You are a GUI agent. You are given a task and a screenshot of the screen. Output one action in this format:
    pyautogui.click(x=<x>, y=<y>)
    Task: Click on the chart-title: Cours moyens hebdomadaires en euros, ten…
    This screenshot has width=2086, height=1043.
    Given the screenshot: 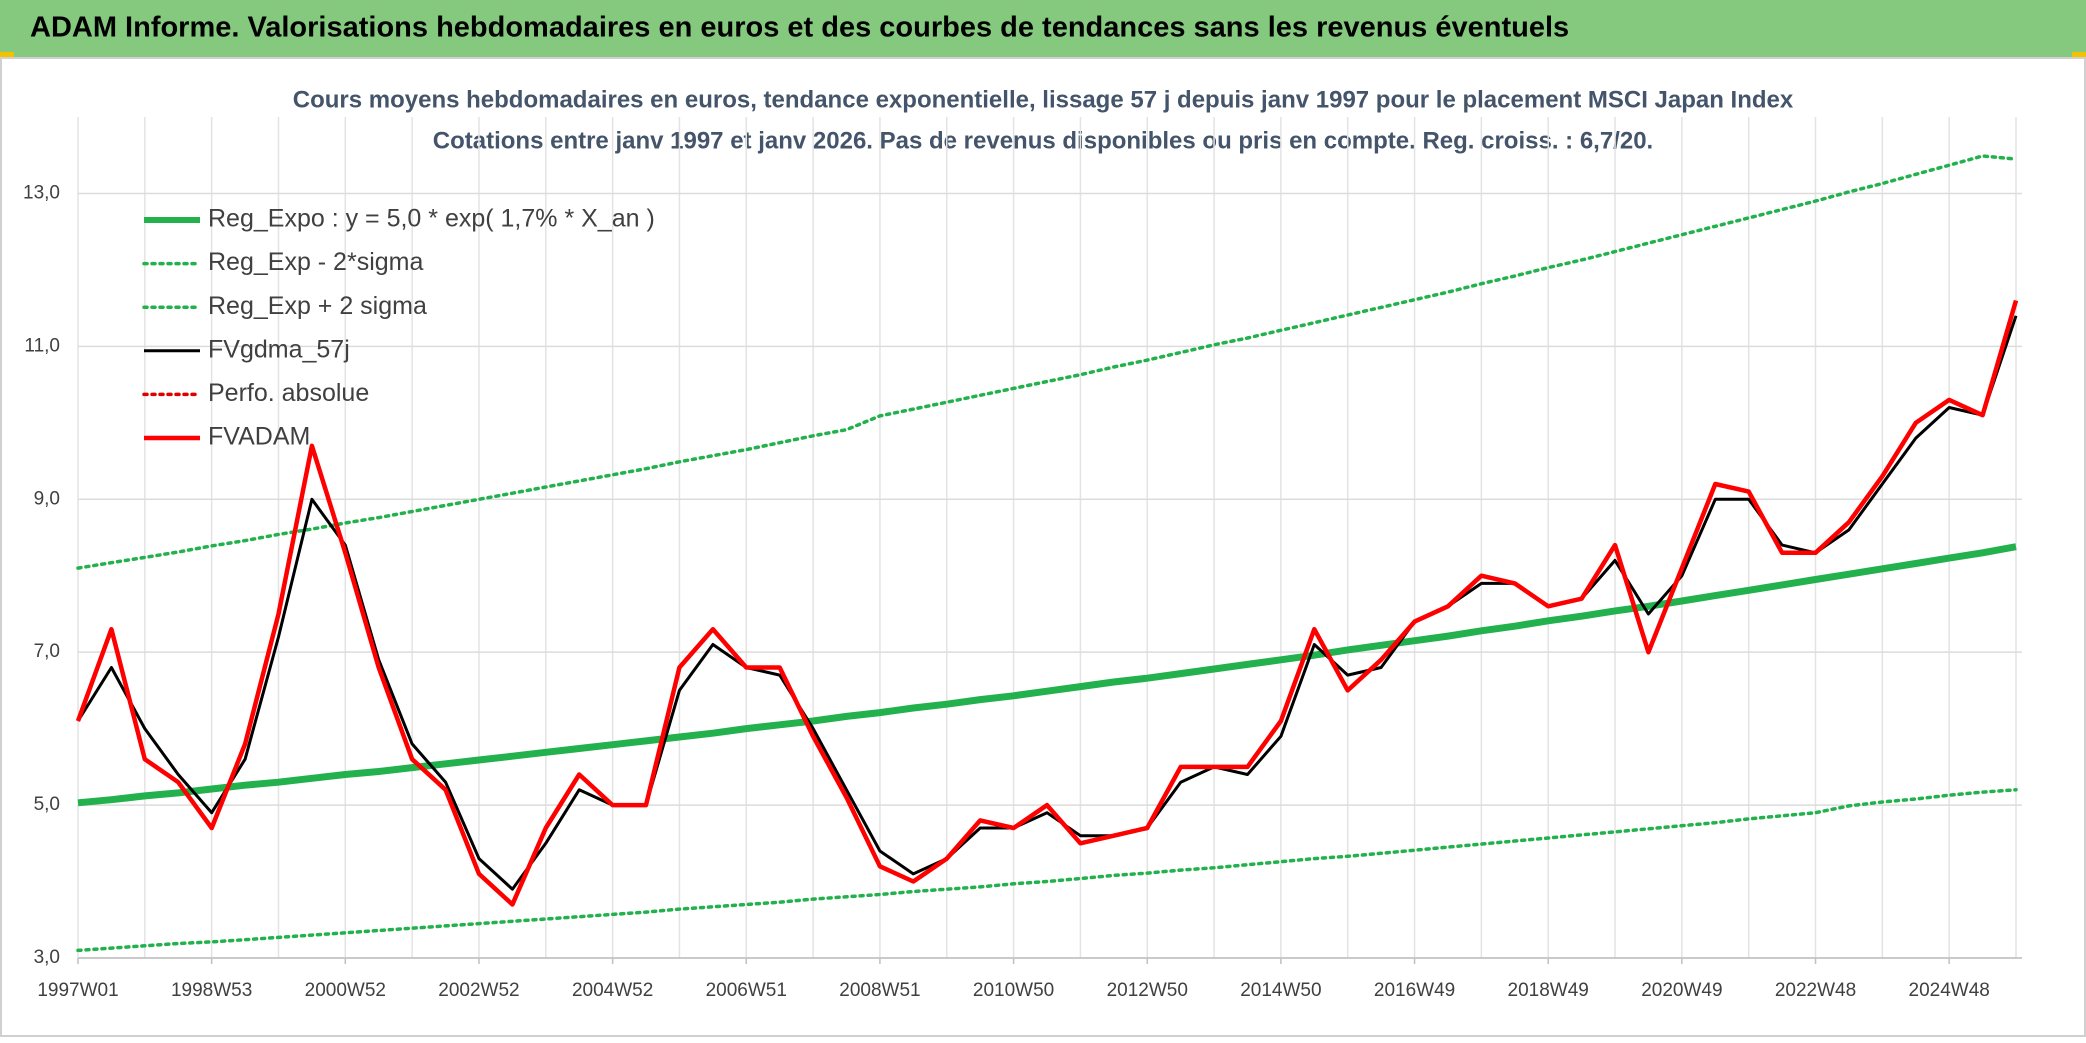 What is the action you would take?
    pyautogui.click(x=1043, y=99)
    